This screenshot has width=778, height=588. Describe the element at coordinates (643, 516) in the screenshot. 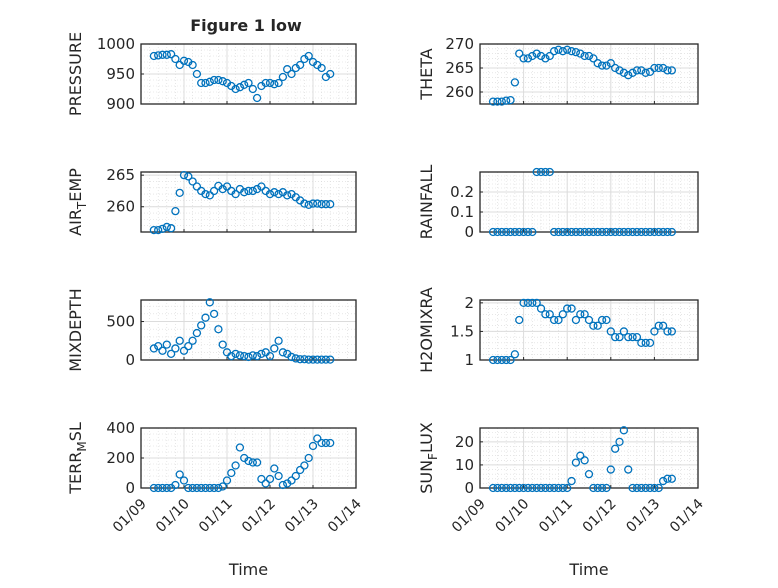

I see `x-tick-label: 01/13` at that location.